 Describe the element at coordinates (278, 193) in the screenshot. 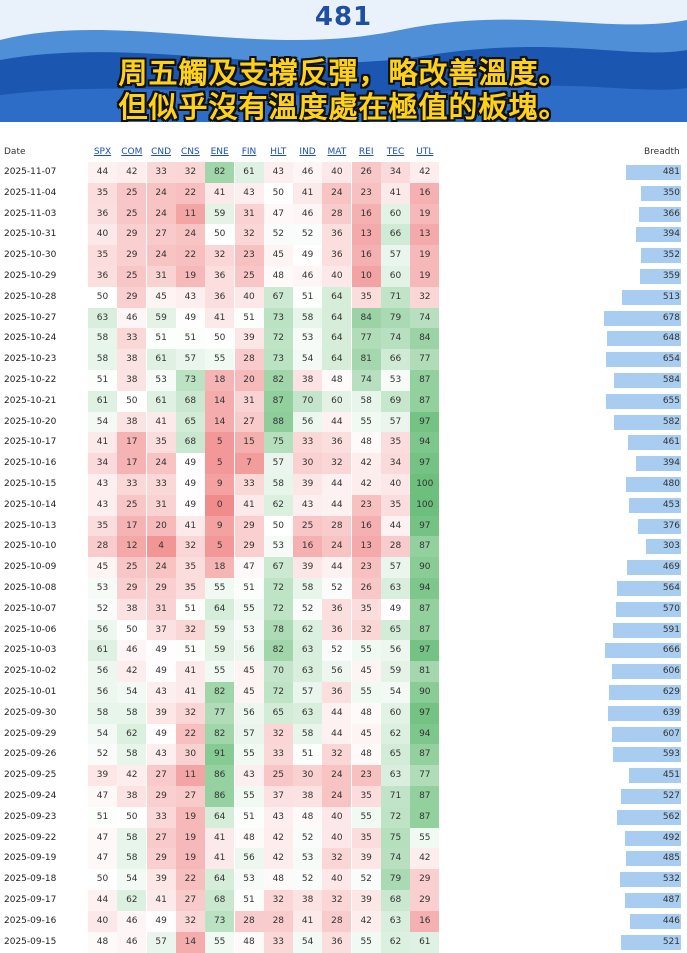

I see `heat-cell-hlt: 50` at that location.